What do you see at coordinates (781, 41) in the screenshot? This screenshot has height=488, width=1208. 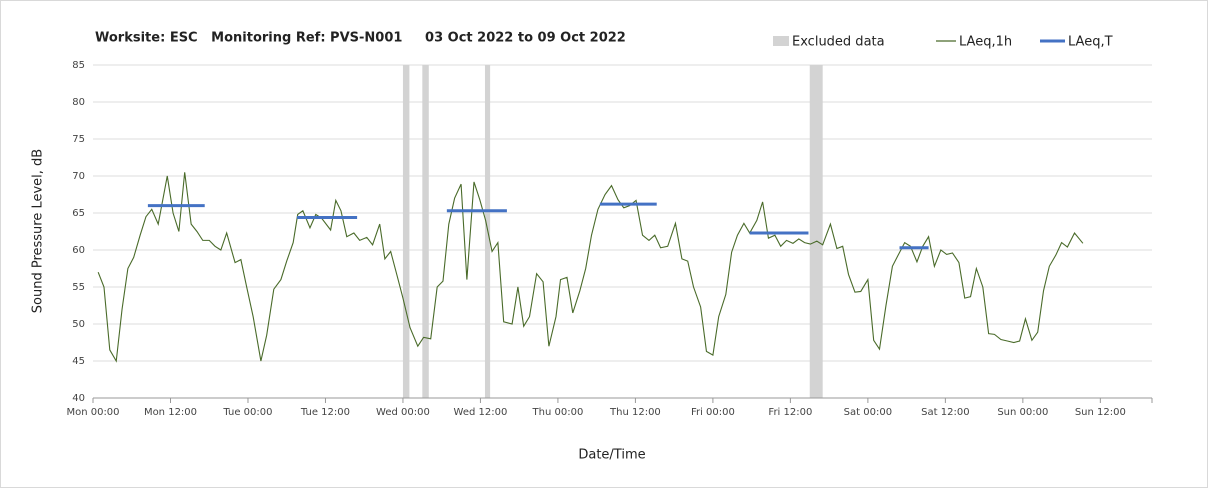 I see `legend-swatch` at bounding box center [781, 41].